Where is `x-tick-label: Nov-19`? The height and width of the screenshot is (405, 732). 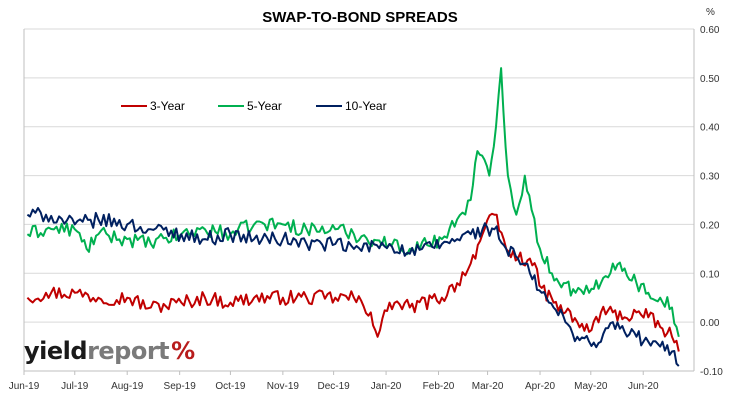 x-tick-label: Nov-19 is located at coordinates (283, 386).